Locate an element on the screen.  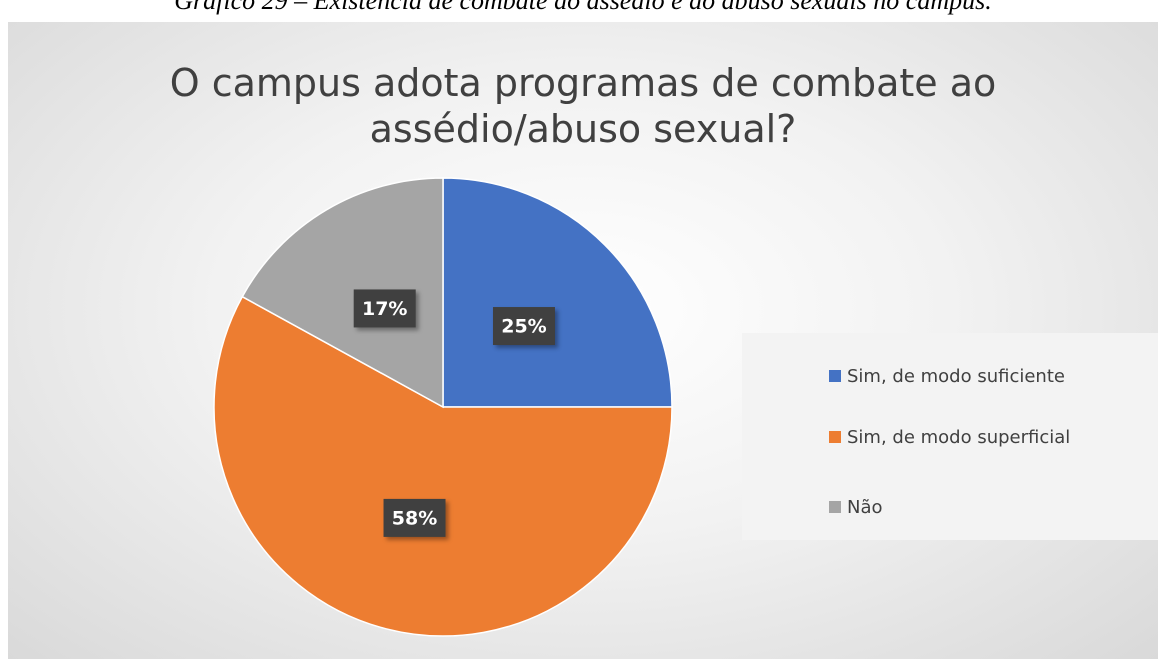
legend-label: Sim, de modo superficial is located at coordinates (958, 437).